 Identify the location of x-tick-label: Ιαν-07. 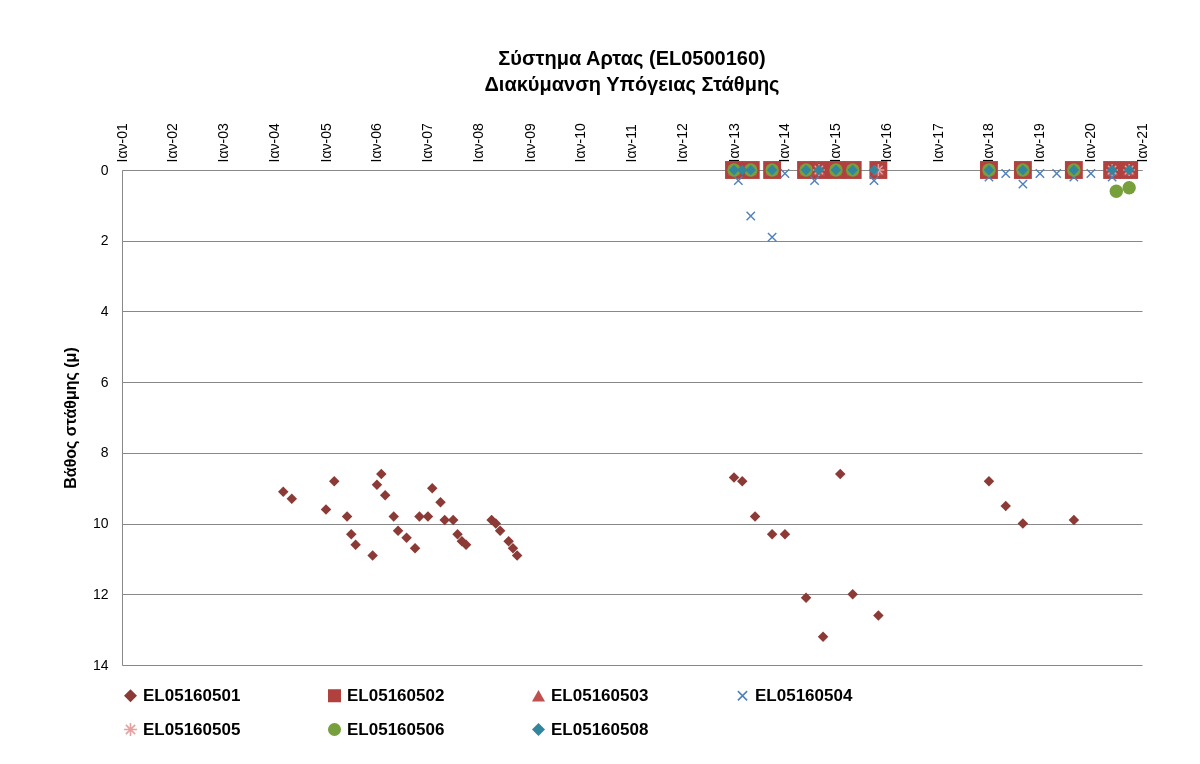
(427, 143).